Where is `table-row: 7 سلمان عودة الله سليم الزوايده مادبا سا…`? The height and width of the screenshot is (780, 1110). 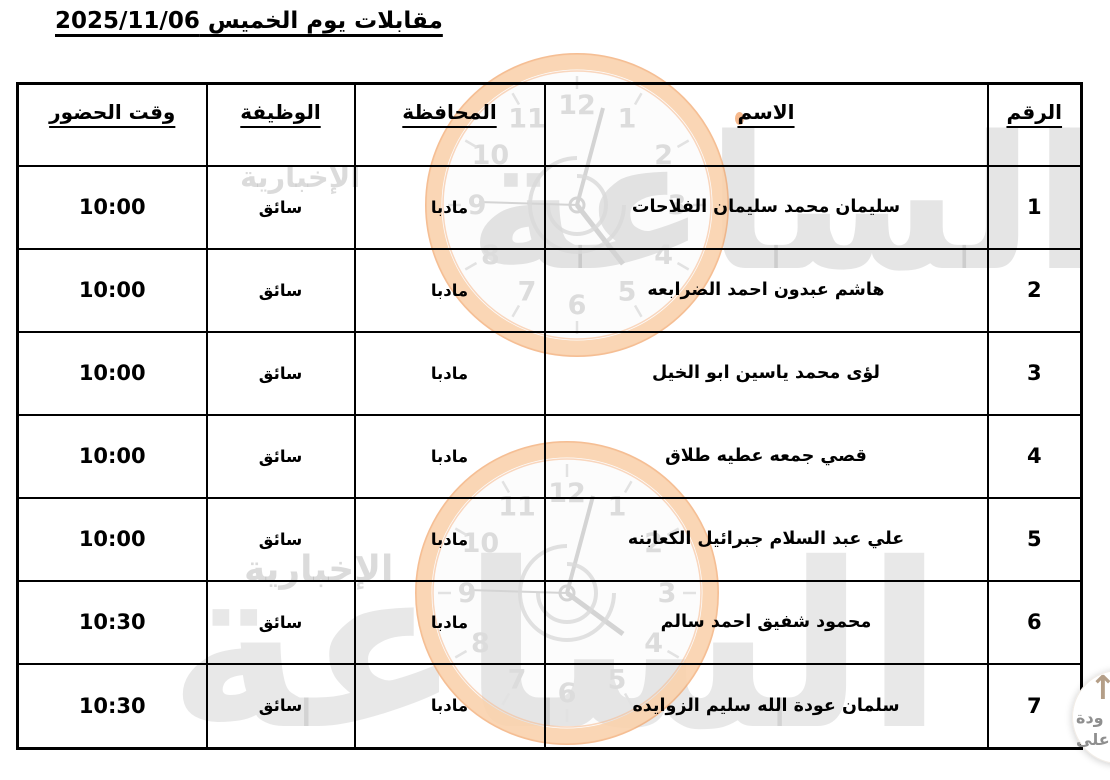
table-row: 7 سلمان عودة الله سليم الزوايده مادبا سا… is located at coordinates (549, 706).